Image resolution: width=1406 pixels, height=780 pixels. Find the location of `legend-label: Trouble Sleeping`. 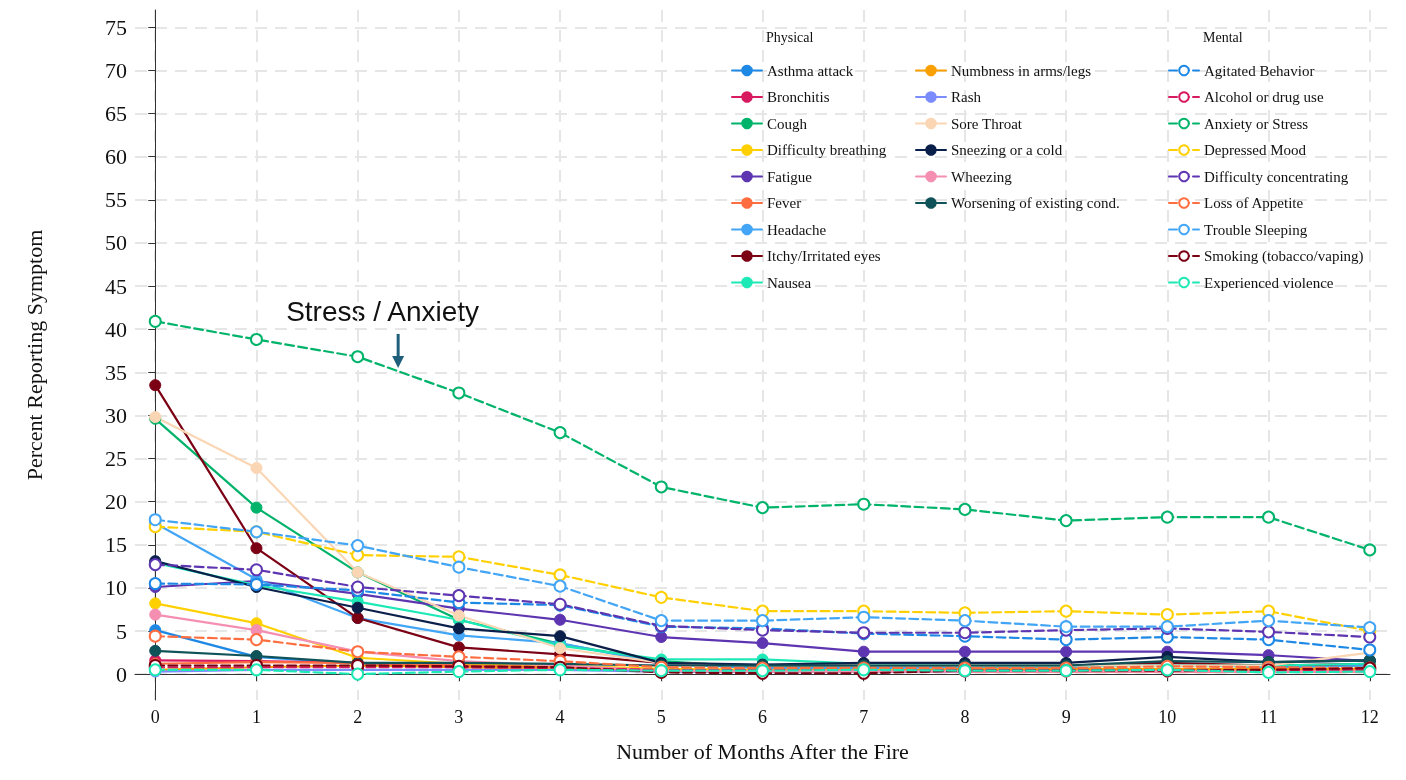

legend-label: Trouble Sleeping is located at coordinates (1256, 229).